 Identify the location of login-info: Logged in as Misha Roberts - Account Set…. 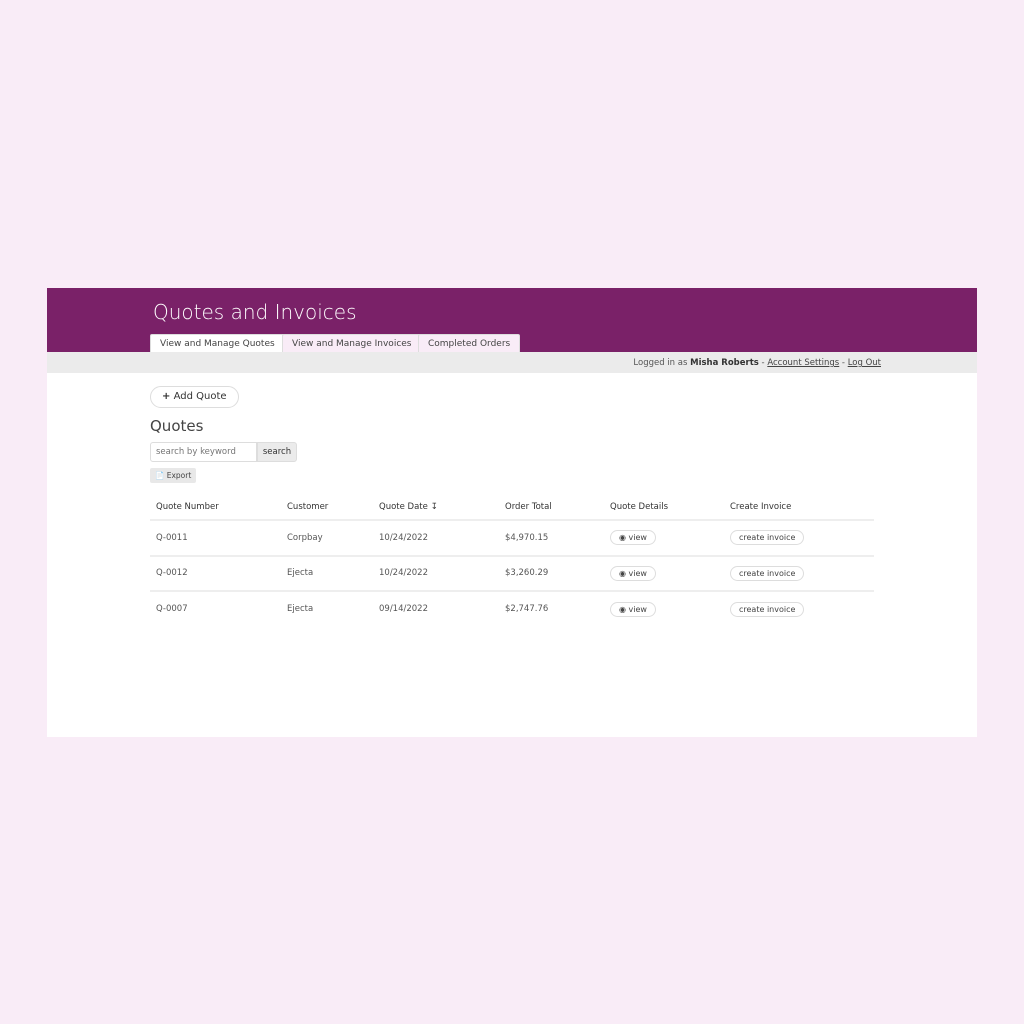
(757, 363).